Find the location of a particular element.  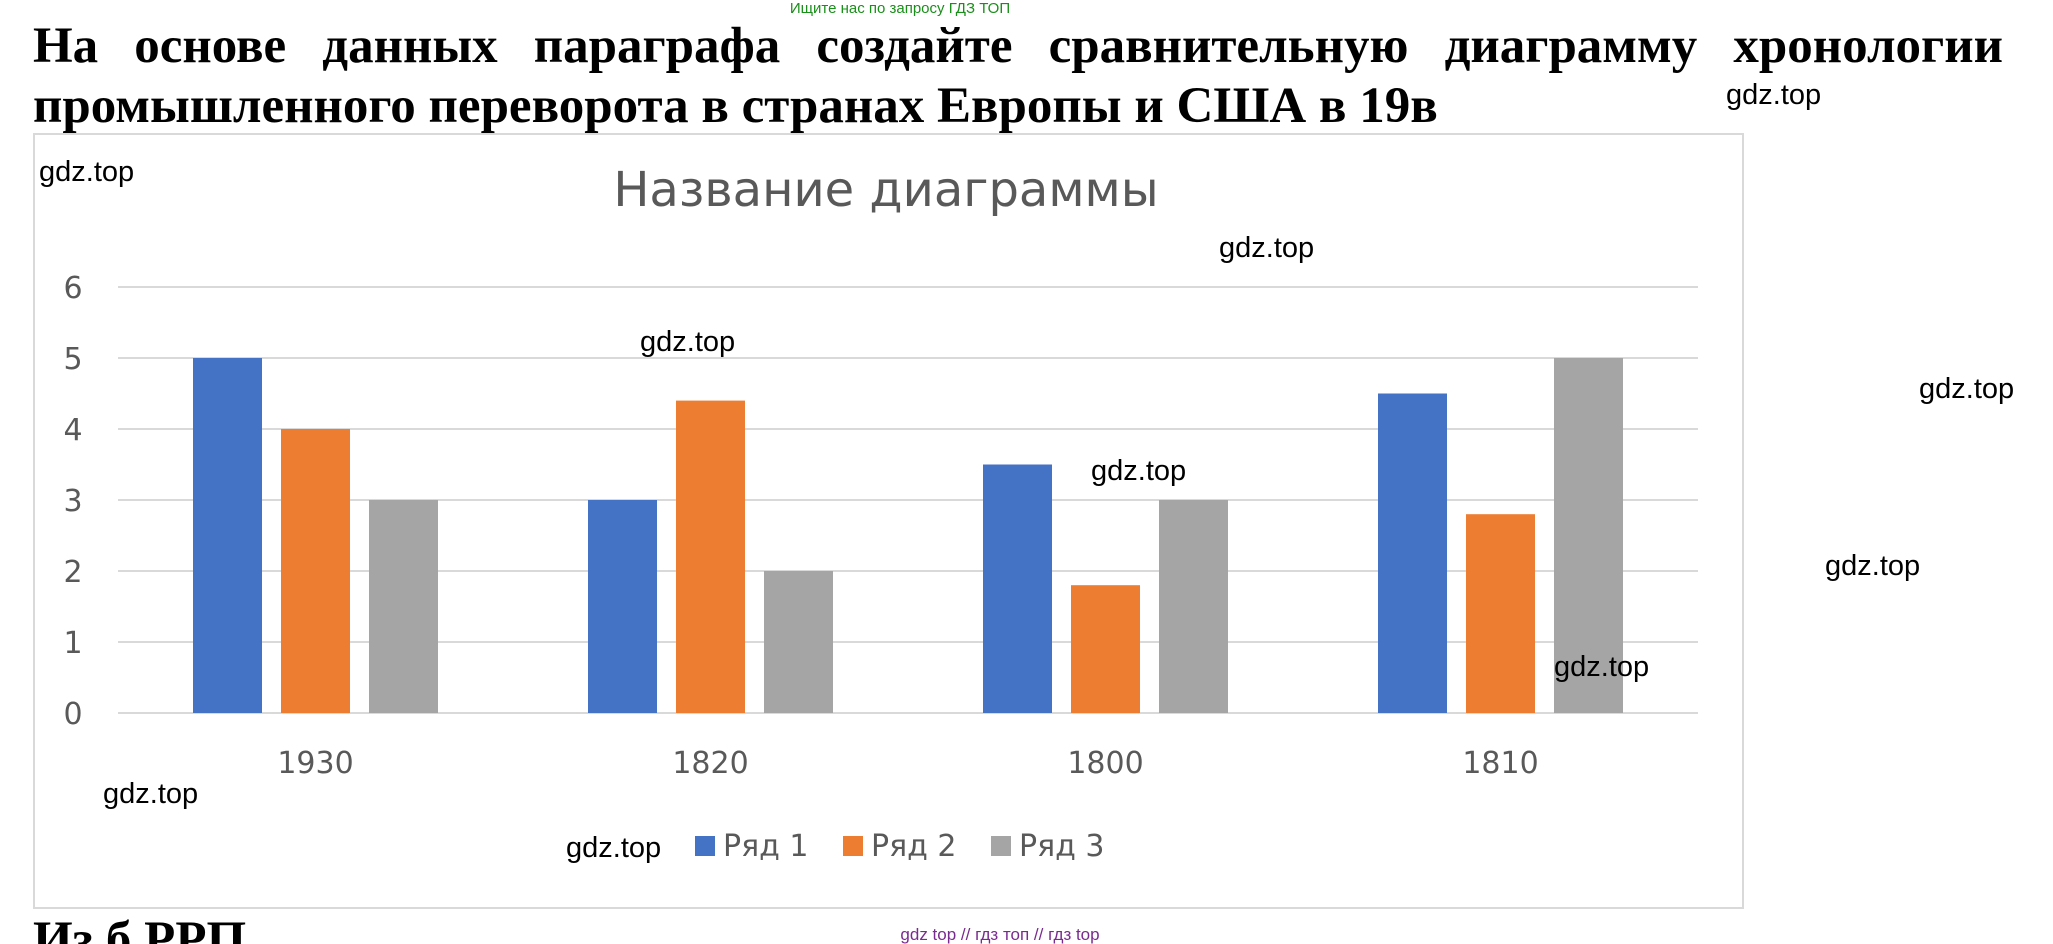

y-tick-label: 2 is located at coordinates (72, 572).